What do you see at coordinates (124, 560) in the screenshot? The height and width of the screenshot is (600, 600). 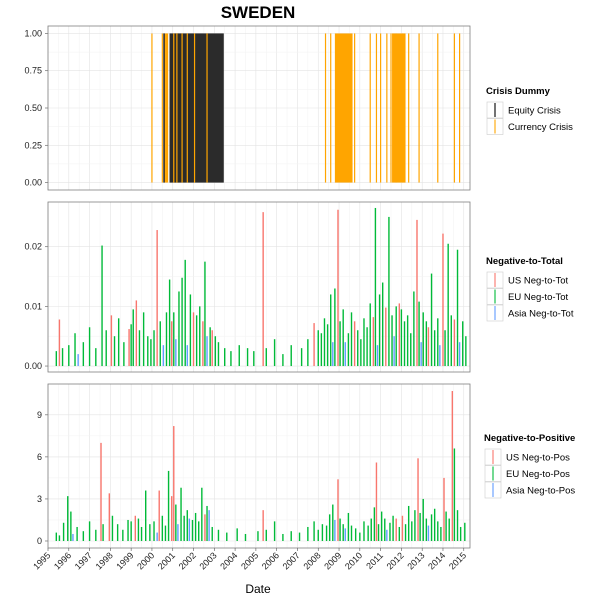 I see `x-tick-label: 1999` at bounding box center [124, 560].